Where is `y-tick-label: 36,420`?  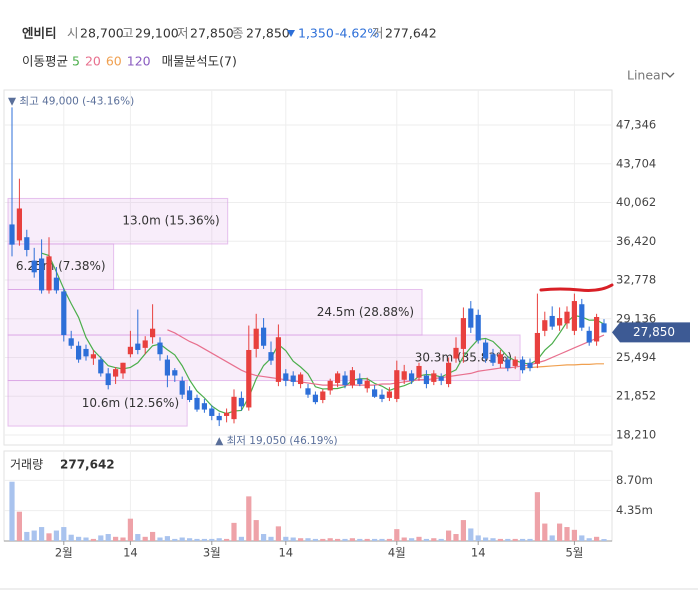 y-tick-label: 36,420 is located at coordinates (636, 241).